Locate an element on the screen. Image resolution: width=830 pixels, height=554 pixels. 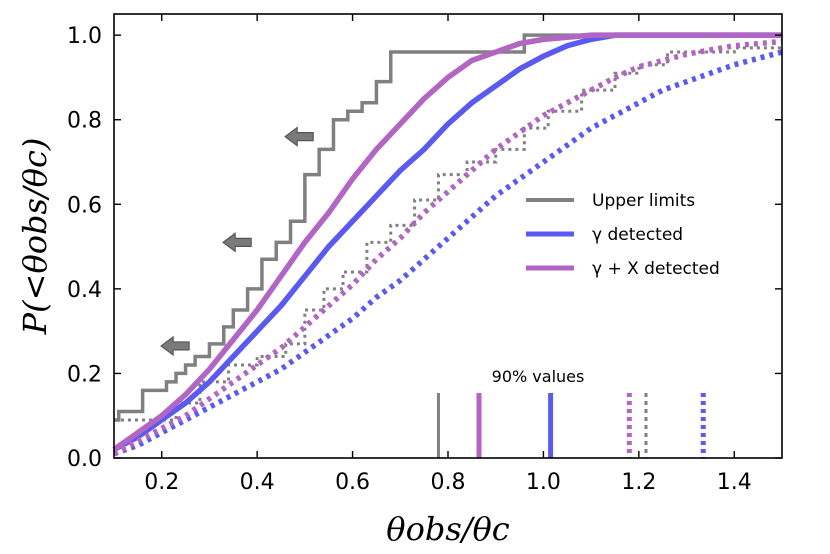
y-tick-label-1: 0.2 is located at coordinates (84, 374).